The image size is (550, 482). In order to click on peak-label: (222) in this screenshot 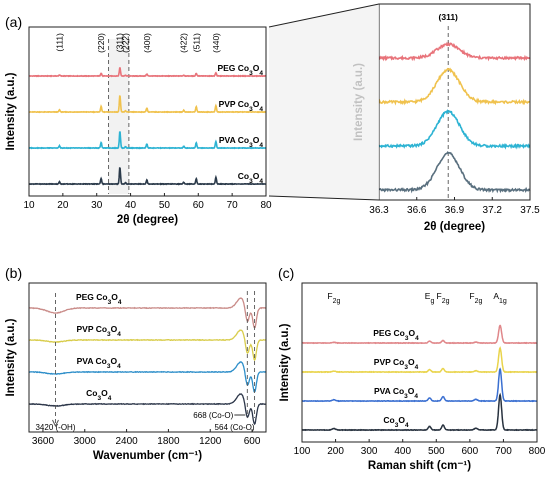, I will do `click(125, 43)`.